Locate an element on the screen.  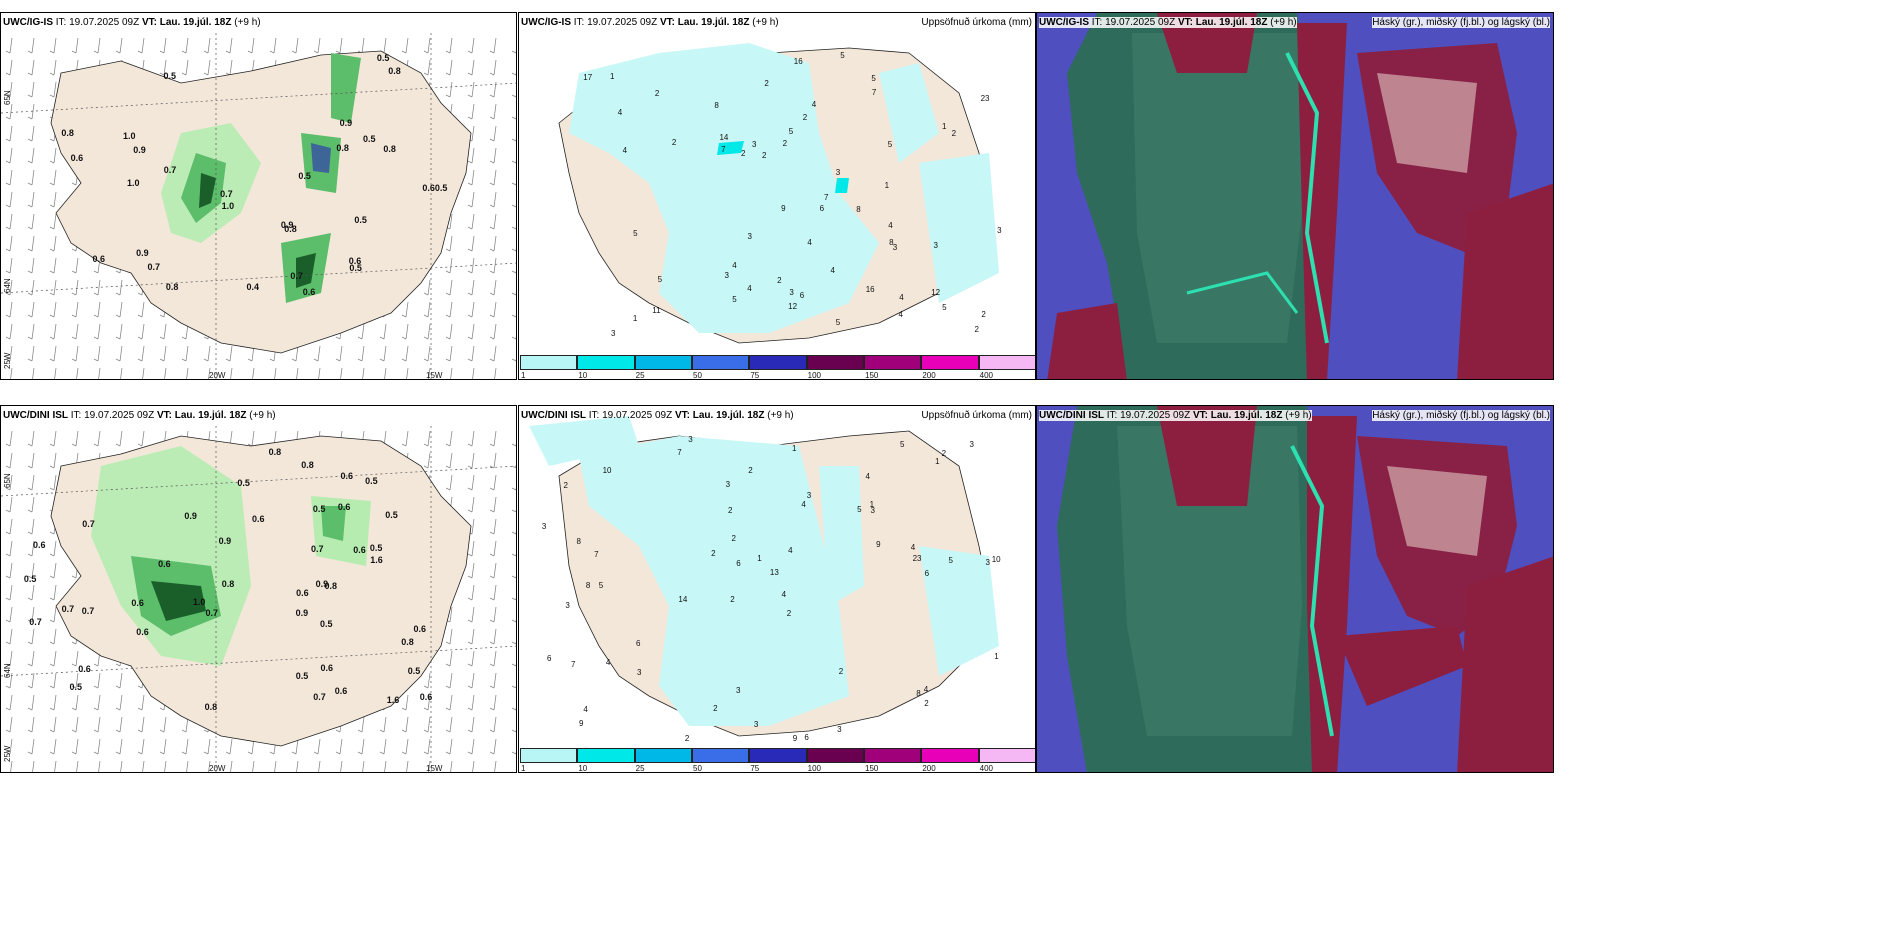
accum-value-label: 12 is located at coordinates (936, 293).